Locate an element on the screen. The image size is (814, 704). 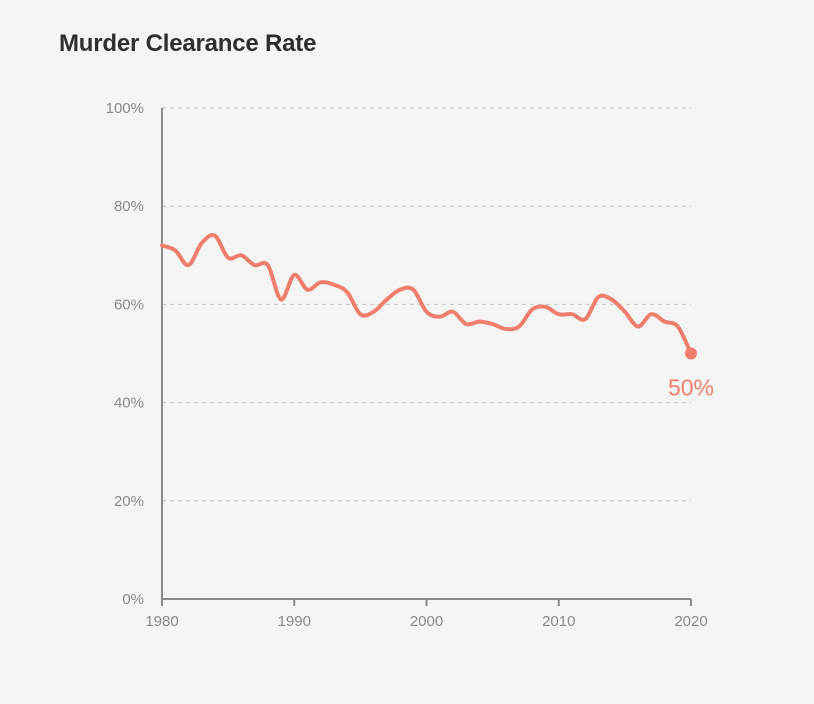
x-tick-label: 1980 is located at coordinates (161, 621).